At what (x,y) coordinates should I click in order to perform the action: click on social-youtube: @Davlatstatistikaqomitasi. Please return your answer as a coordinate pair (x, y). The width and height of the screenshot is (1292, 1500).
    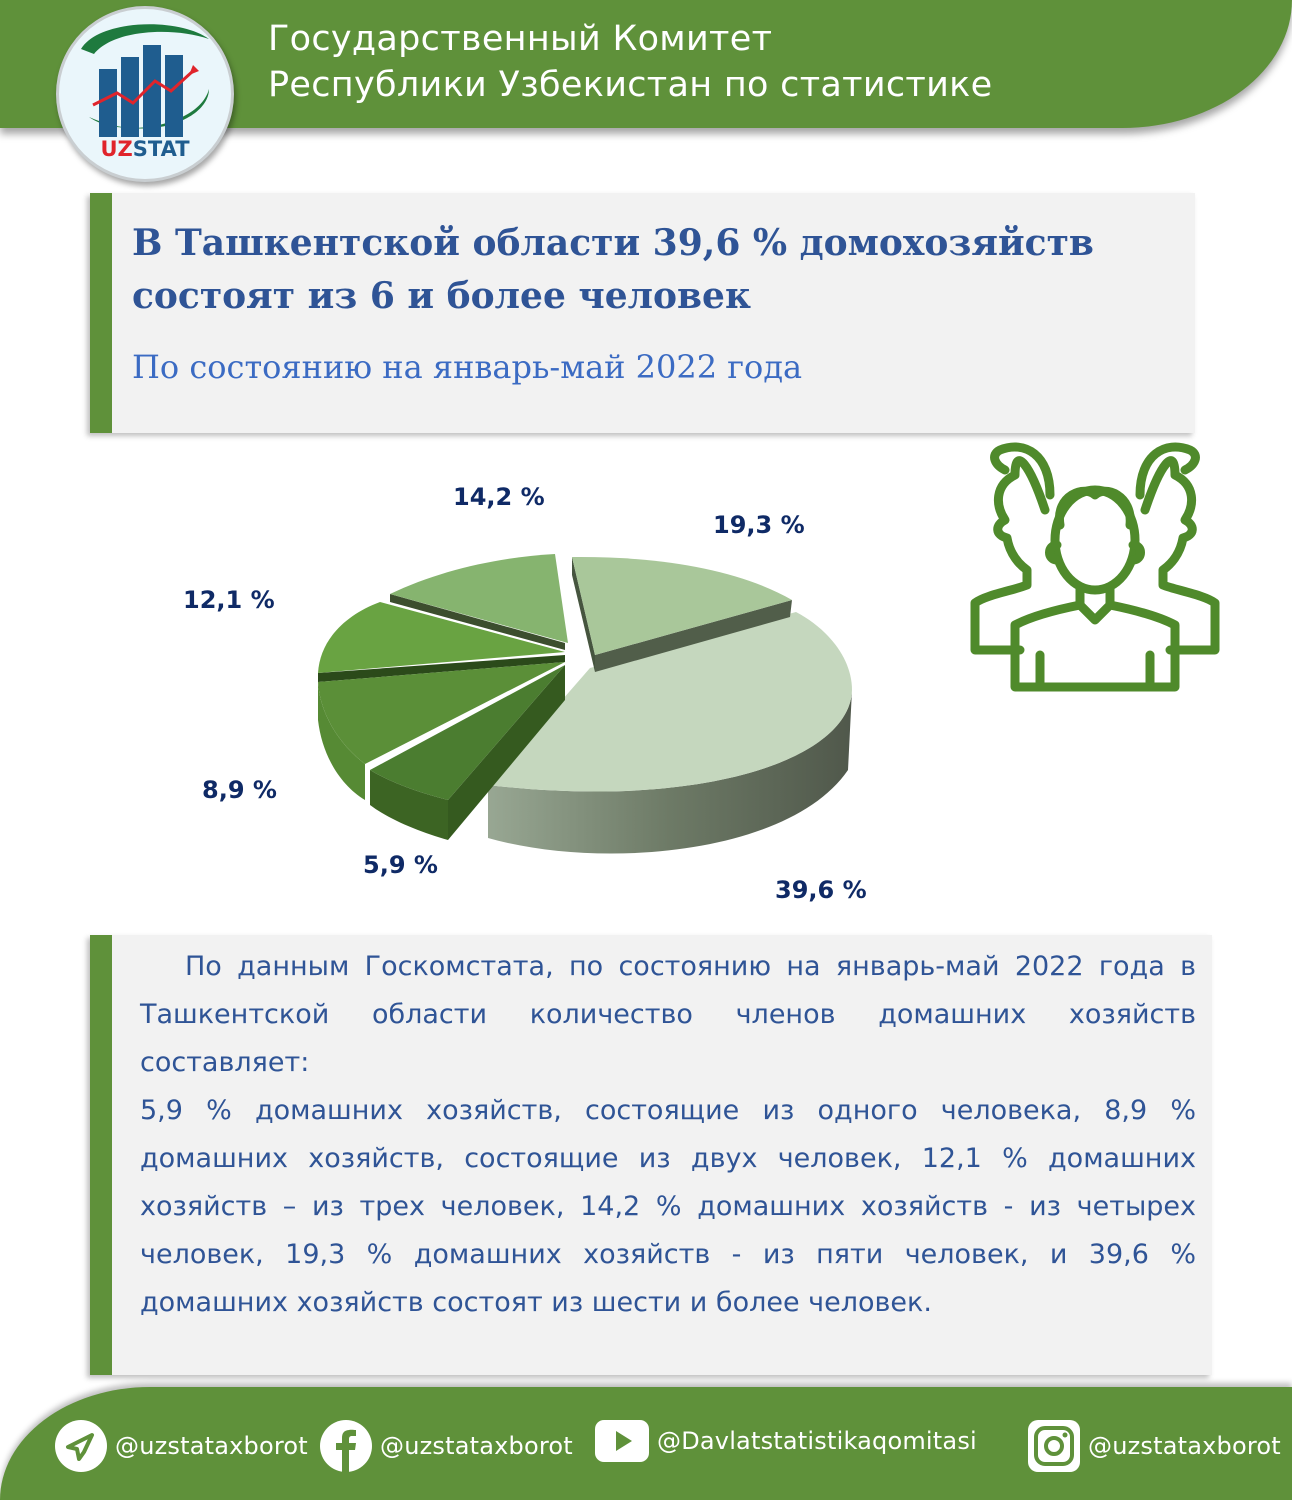
    Looking at the image, I should click on (786, 1441).